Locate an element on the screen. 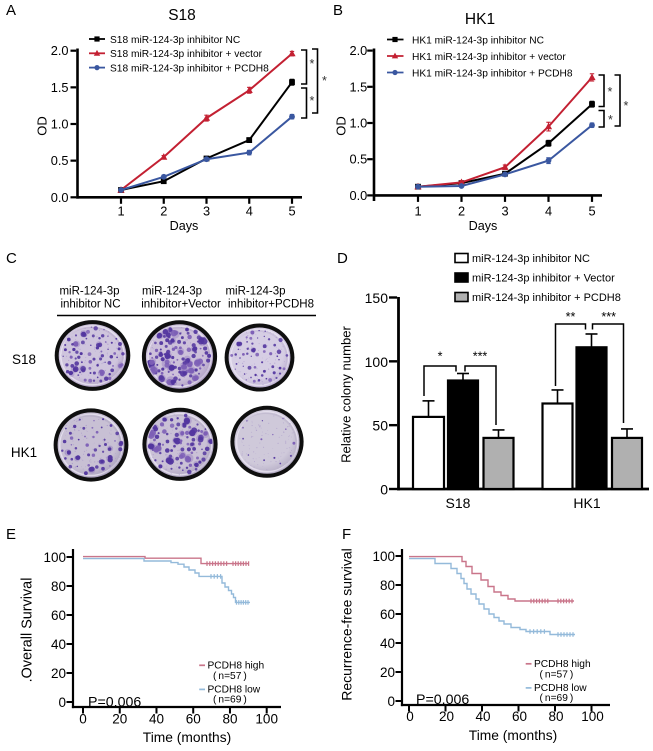  svg-text: miR-124-3p inhibitor NC is located at coordinates (531, 259).